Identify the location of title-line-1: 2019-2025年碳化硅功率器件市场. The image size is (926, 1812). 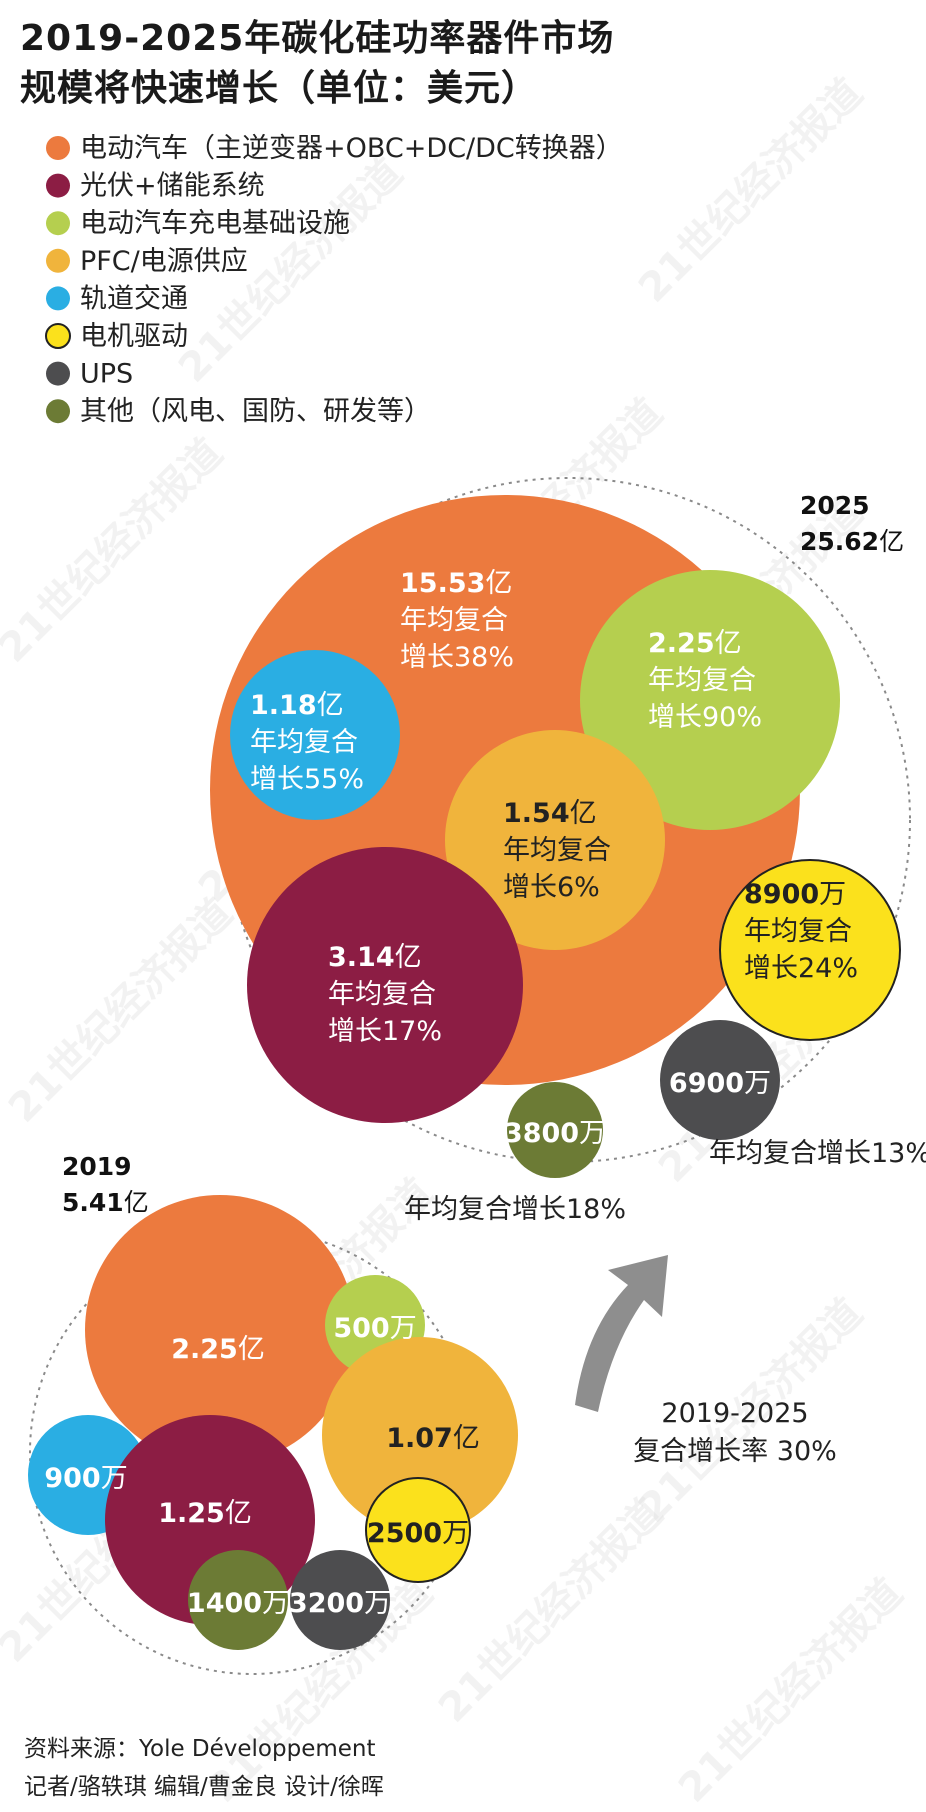
(317, 38).